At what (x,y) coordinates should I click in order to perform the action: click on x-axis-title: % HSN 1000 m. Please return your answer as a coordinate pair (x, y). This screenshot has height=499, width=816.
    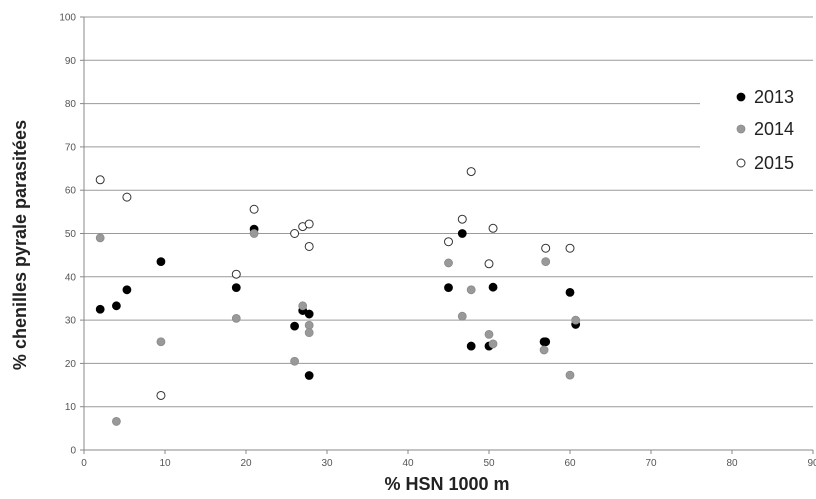
    Looking at the image, I should click on (446, 484).